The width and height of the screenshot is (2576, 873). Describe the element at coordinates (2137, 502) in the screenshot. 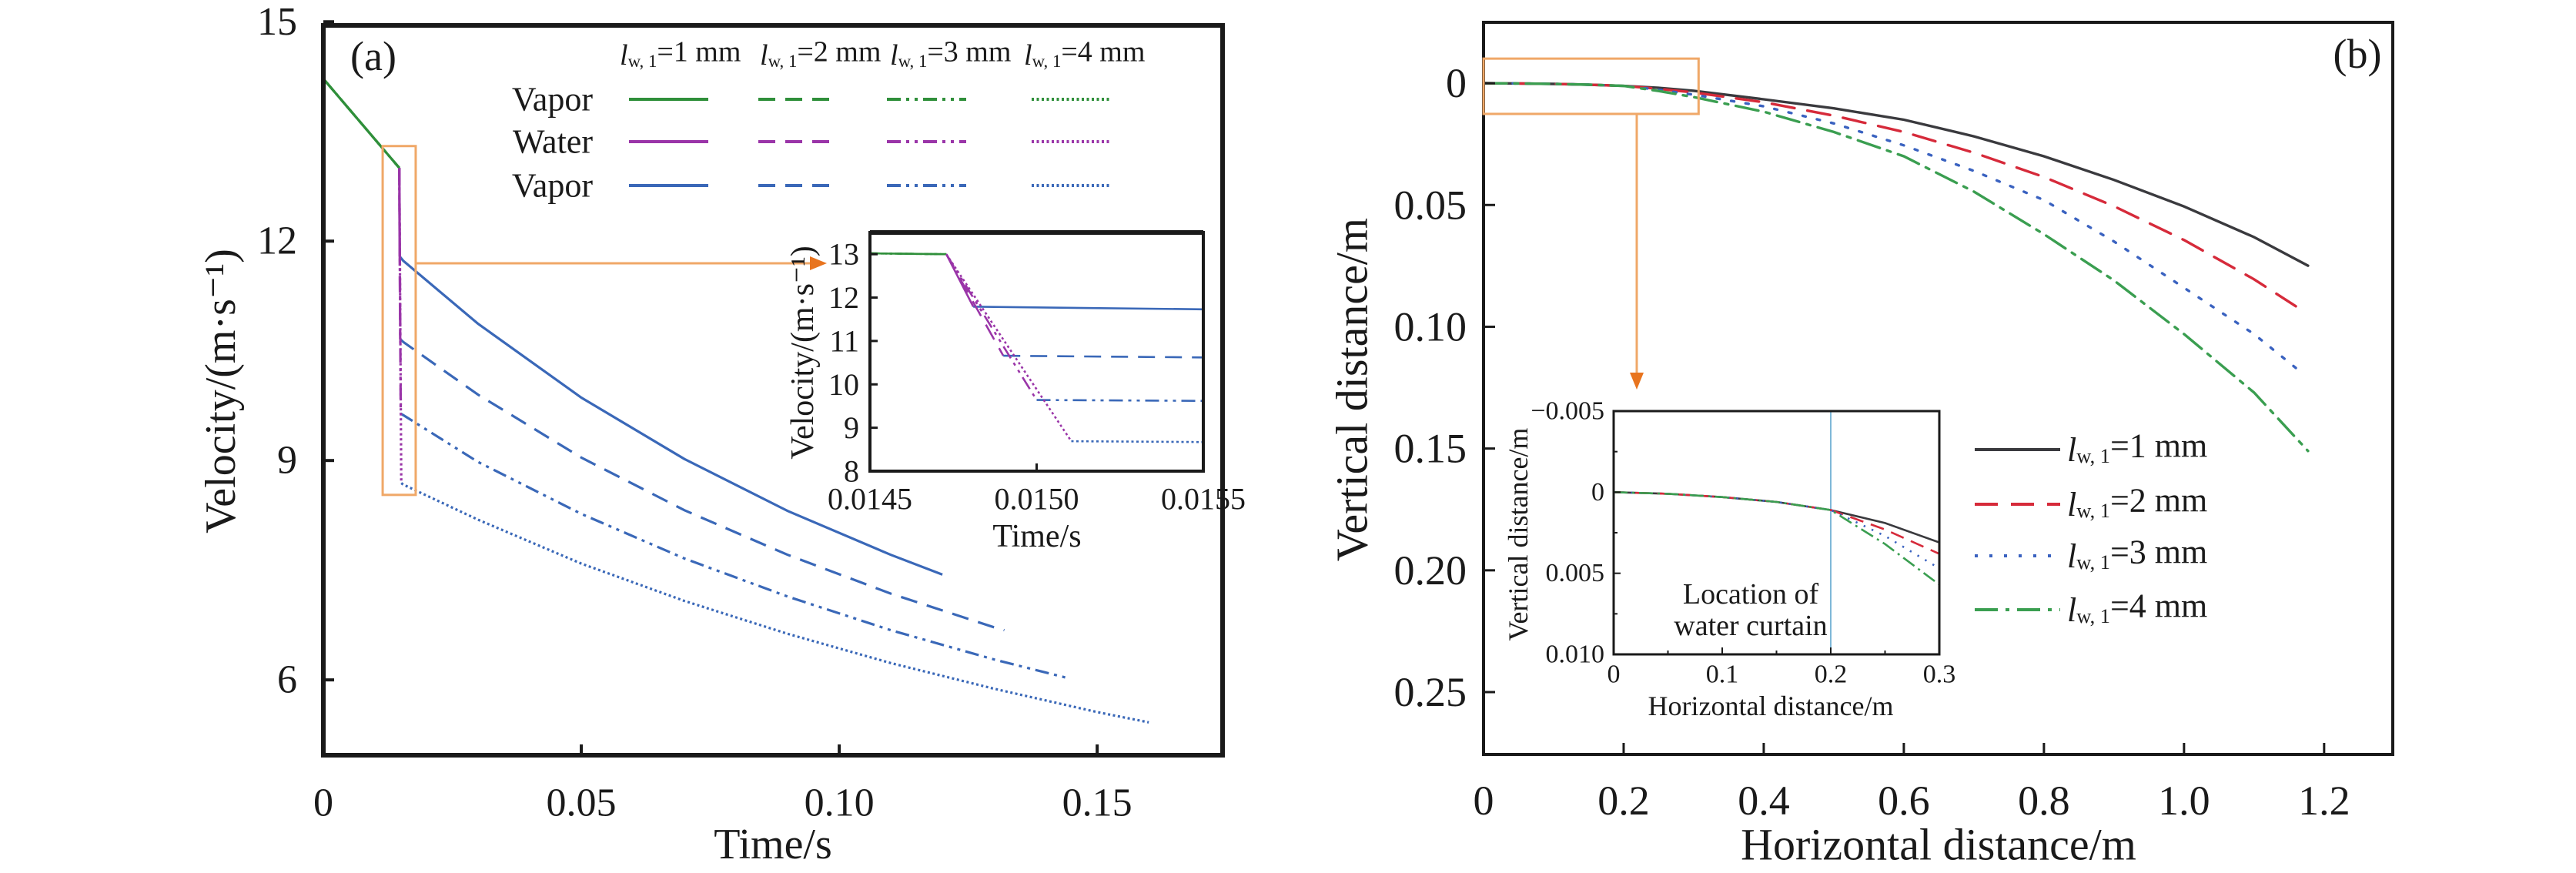

I see `legend-entry-label: lw, 1=2 mm` at that location.